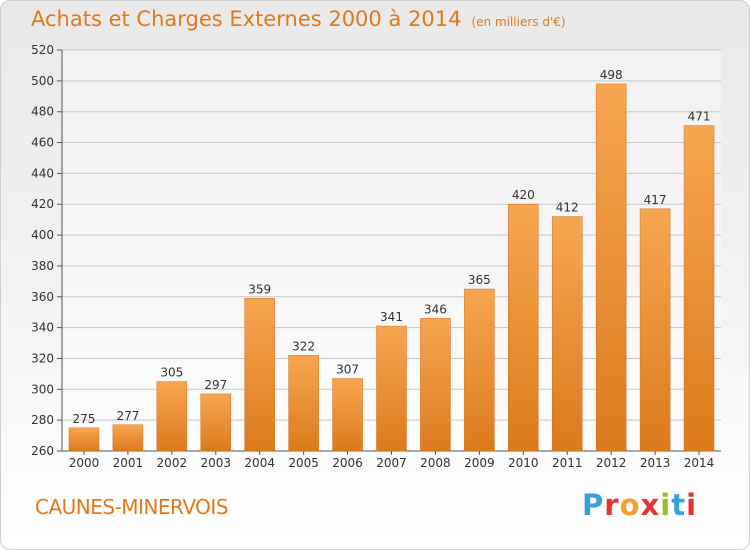 The height and width of the screenshot is (550, 750). What do you see at coordinates (611, 75) in the screenshot?
I see `data-label: 498` at bounding box center [611, 75].